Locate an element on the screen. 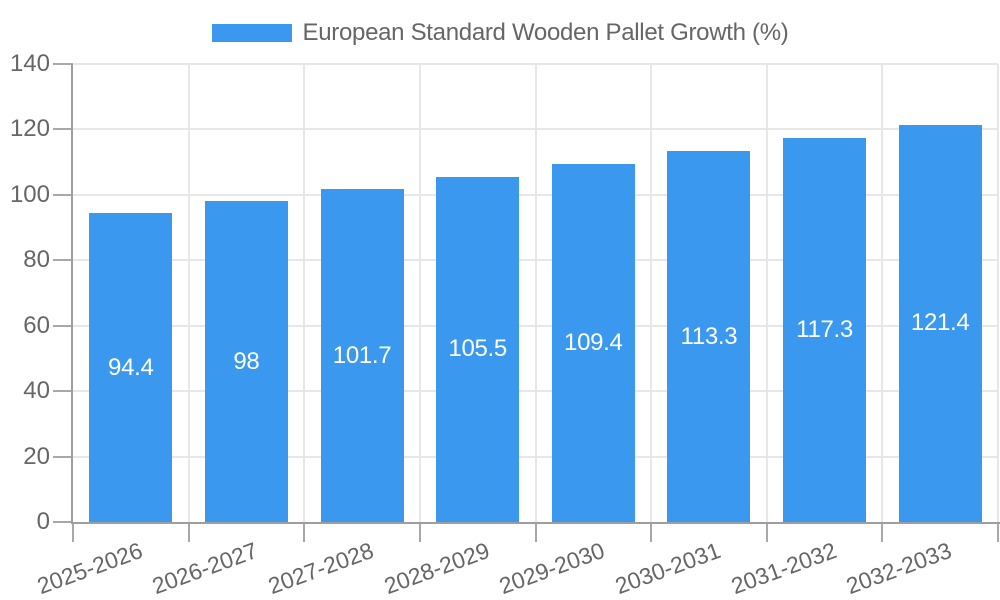 This screenshot has height=600, width=1000. y-tick-label: 140 is located at coordinates (29, 63).